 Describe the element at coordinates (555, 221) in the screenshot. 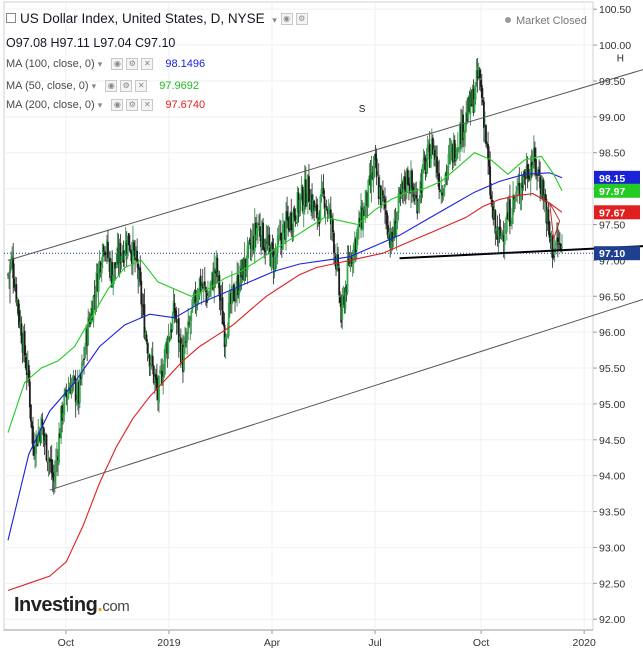

I see `triangle-pattern` at that location.